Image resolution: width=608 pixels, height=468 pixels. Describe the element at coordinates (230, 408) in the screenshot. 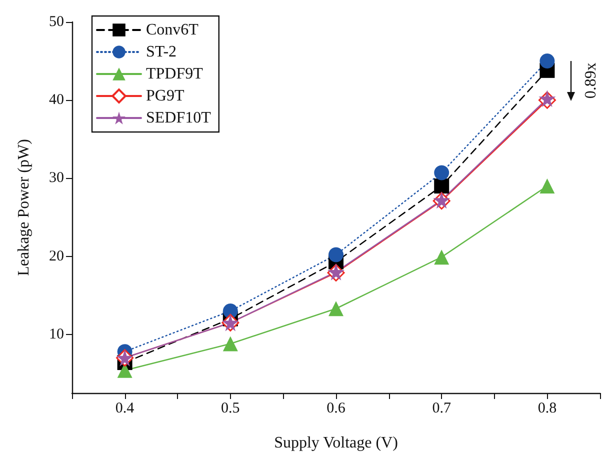

I see `x-tick-label: 0.5` at that location.